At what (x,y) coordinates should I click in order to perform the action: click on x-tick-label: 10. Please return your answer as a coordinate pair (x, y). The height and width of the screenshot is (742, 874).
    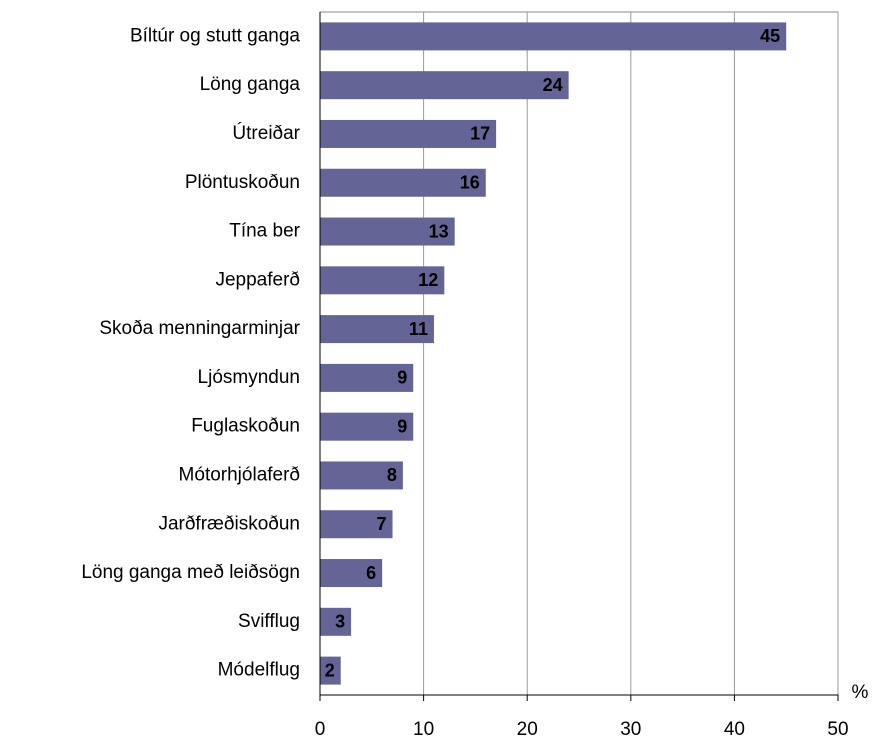
    Looking at the image, I should click on (423, 729).